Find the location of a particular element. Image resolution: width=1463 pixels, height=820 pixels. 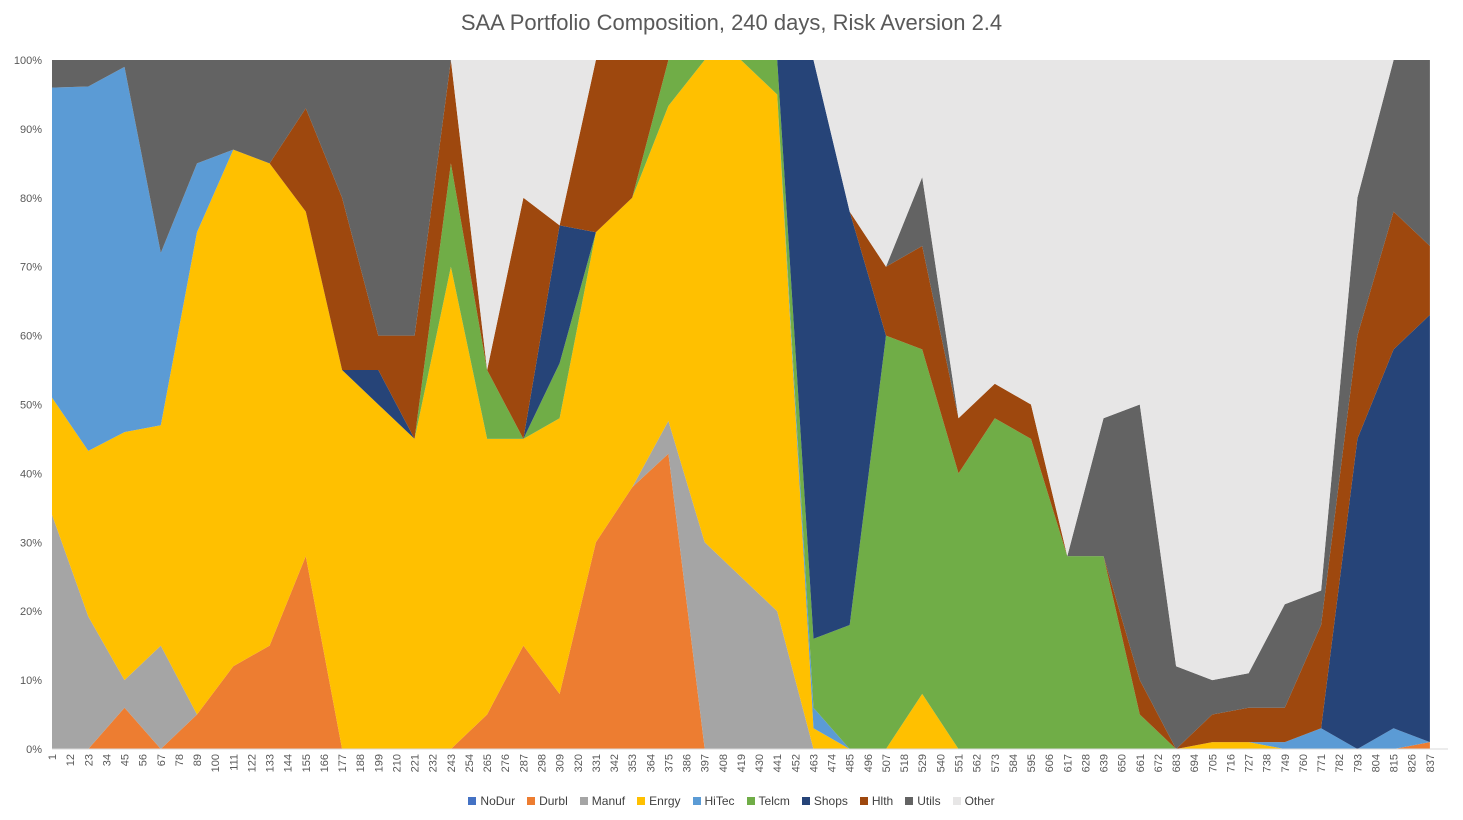

legend-item-shops: Shops is located at coordinates (824, 801).